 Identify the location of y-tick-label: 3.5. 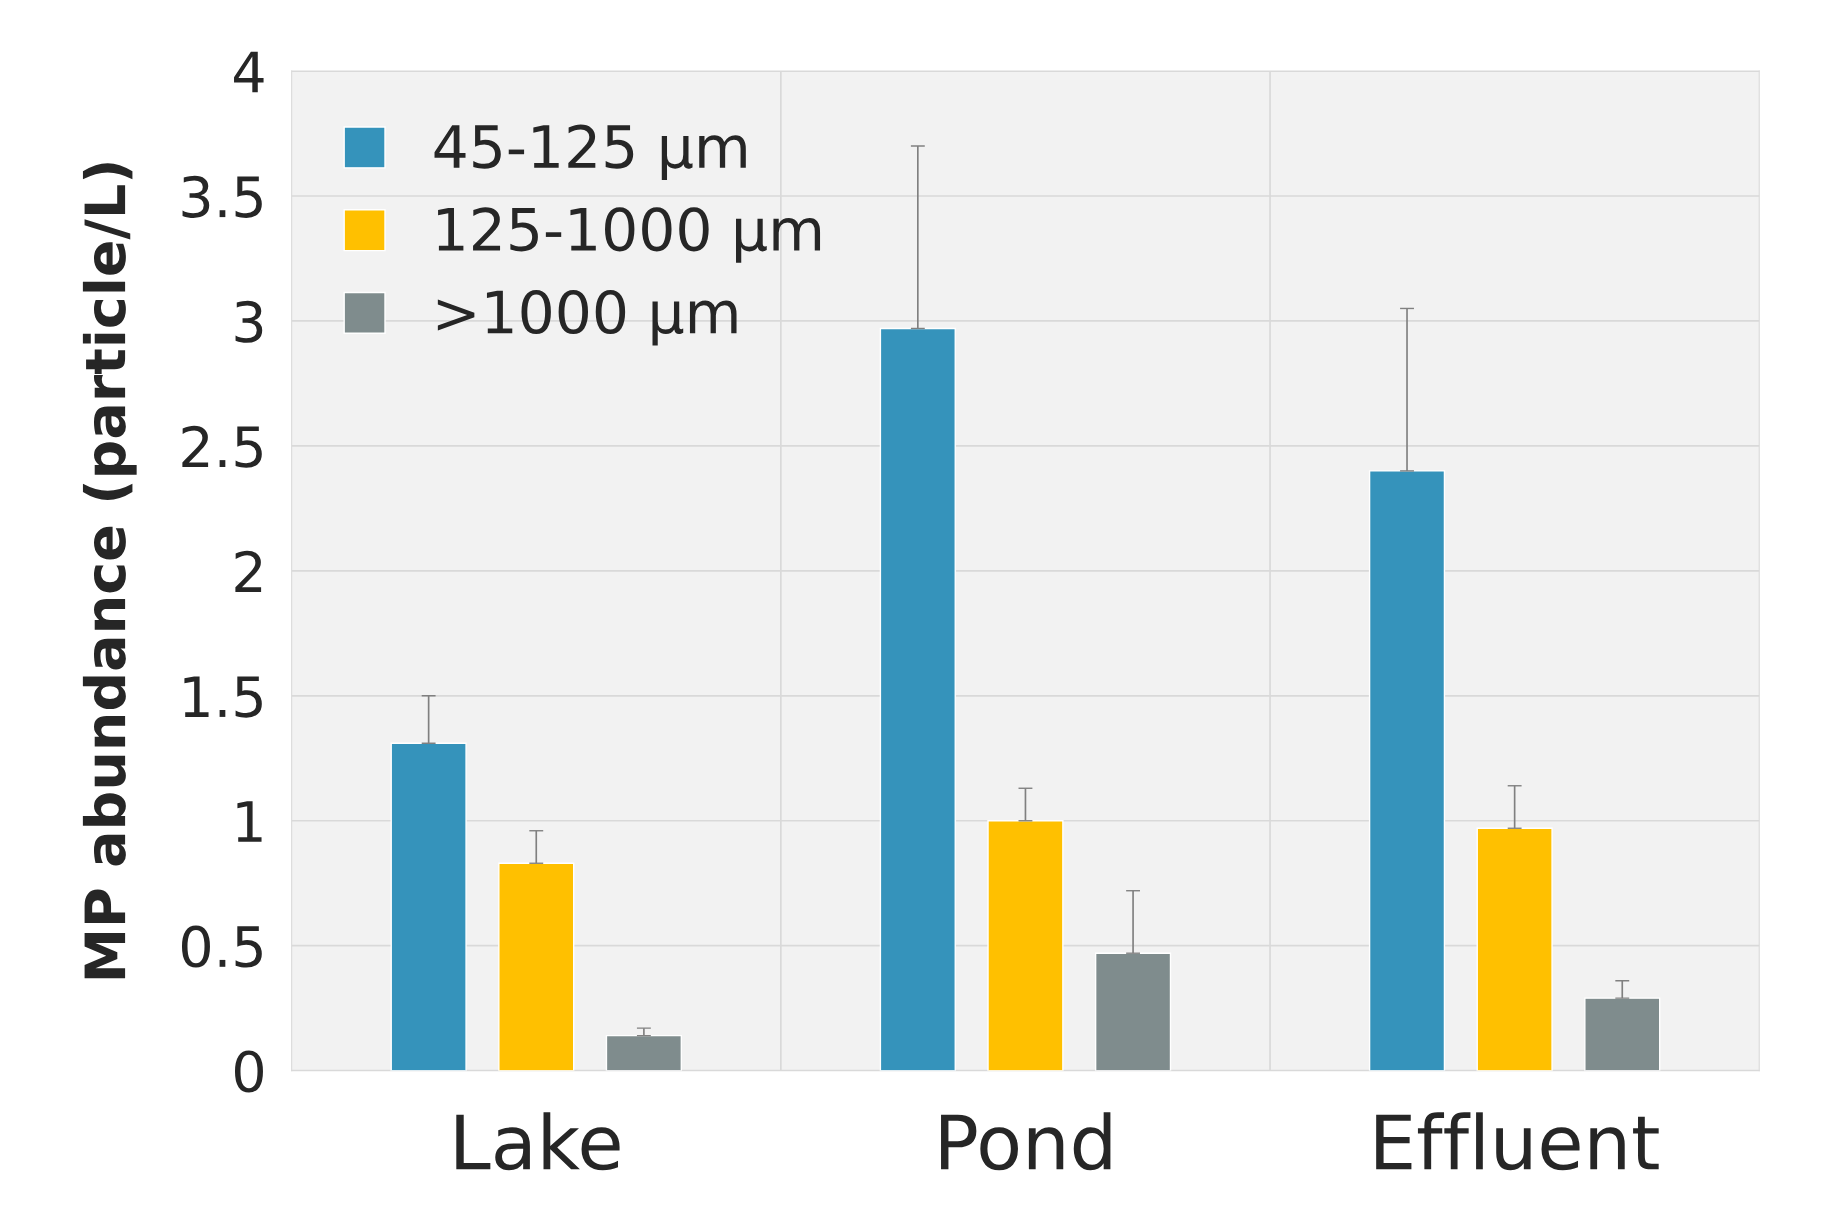
(222, 196).